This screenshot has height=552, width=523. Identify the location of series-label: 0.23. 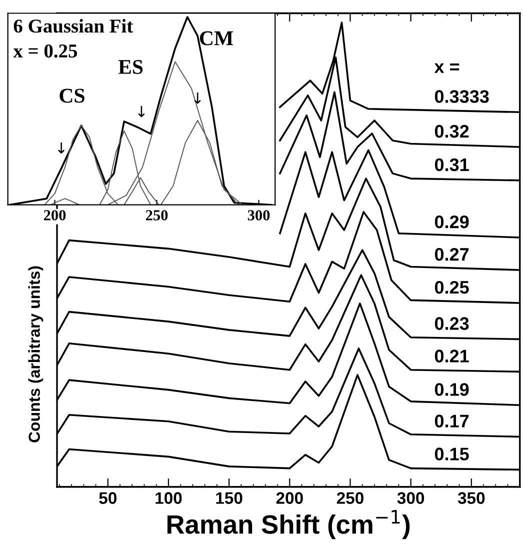
(451, 323).